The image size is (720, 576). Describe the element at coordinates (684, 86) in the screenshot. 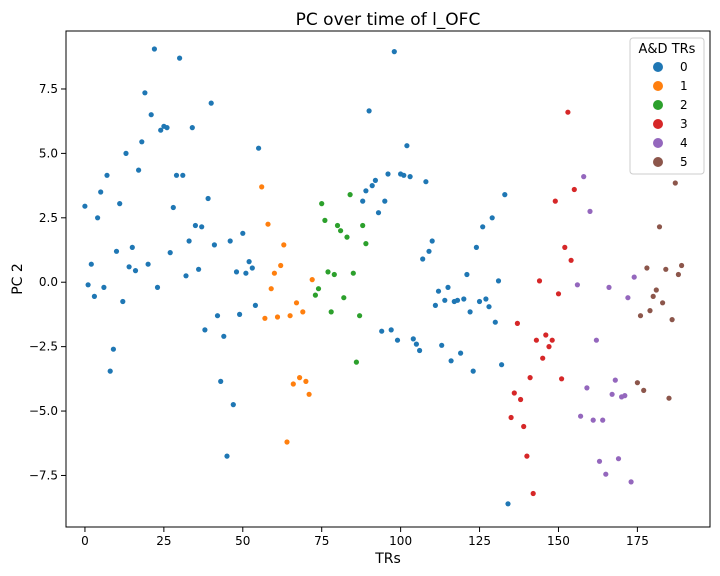

I see `legend-label: 1` at that location.